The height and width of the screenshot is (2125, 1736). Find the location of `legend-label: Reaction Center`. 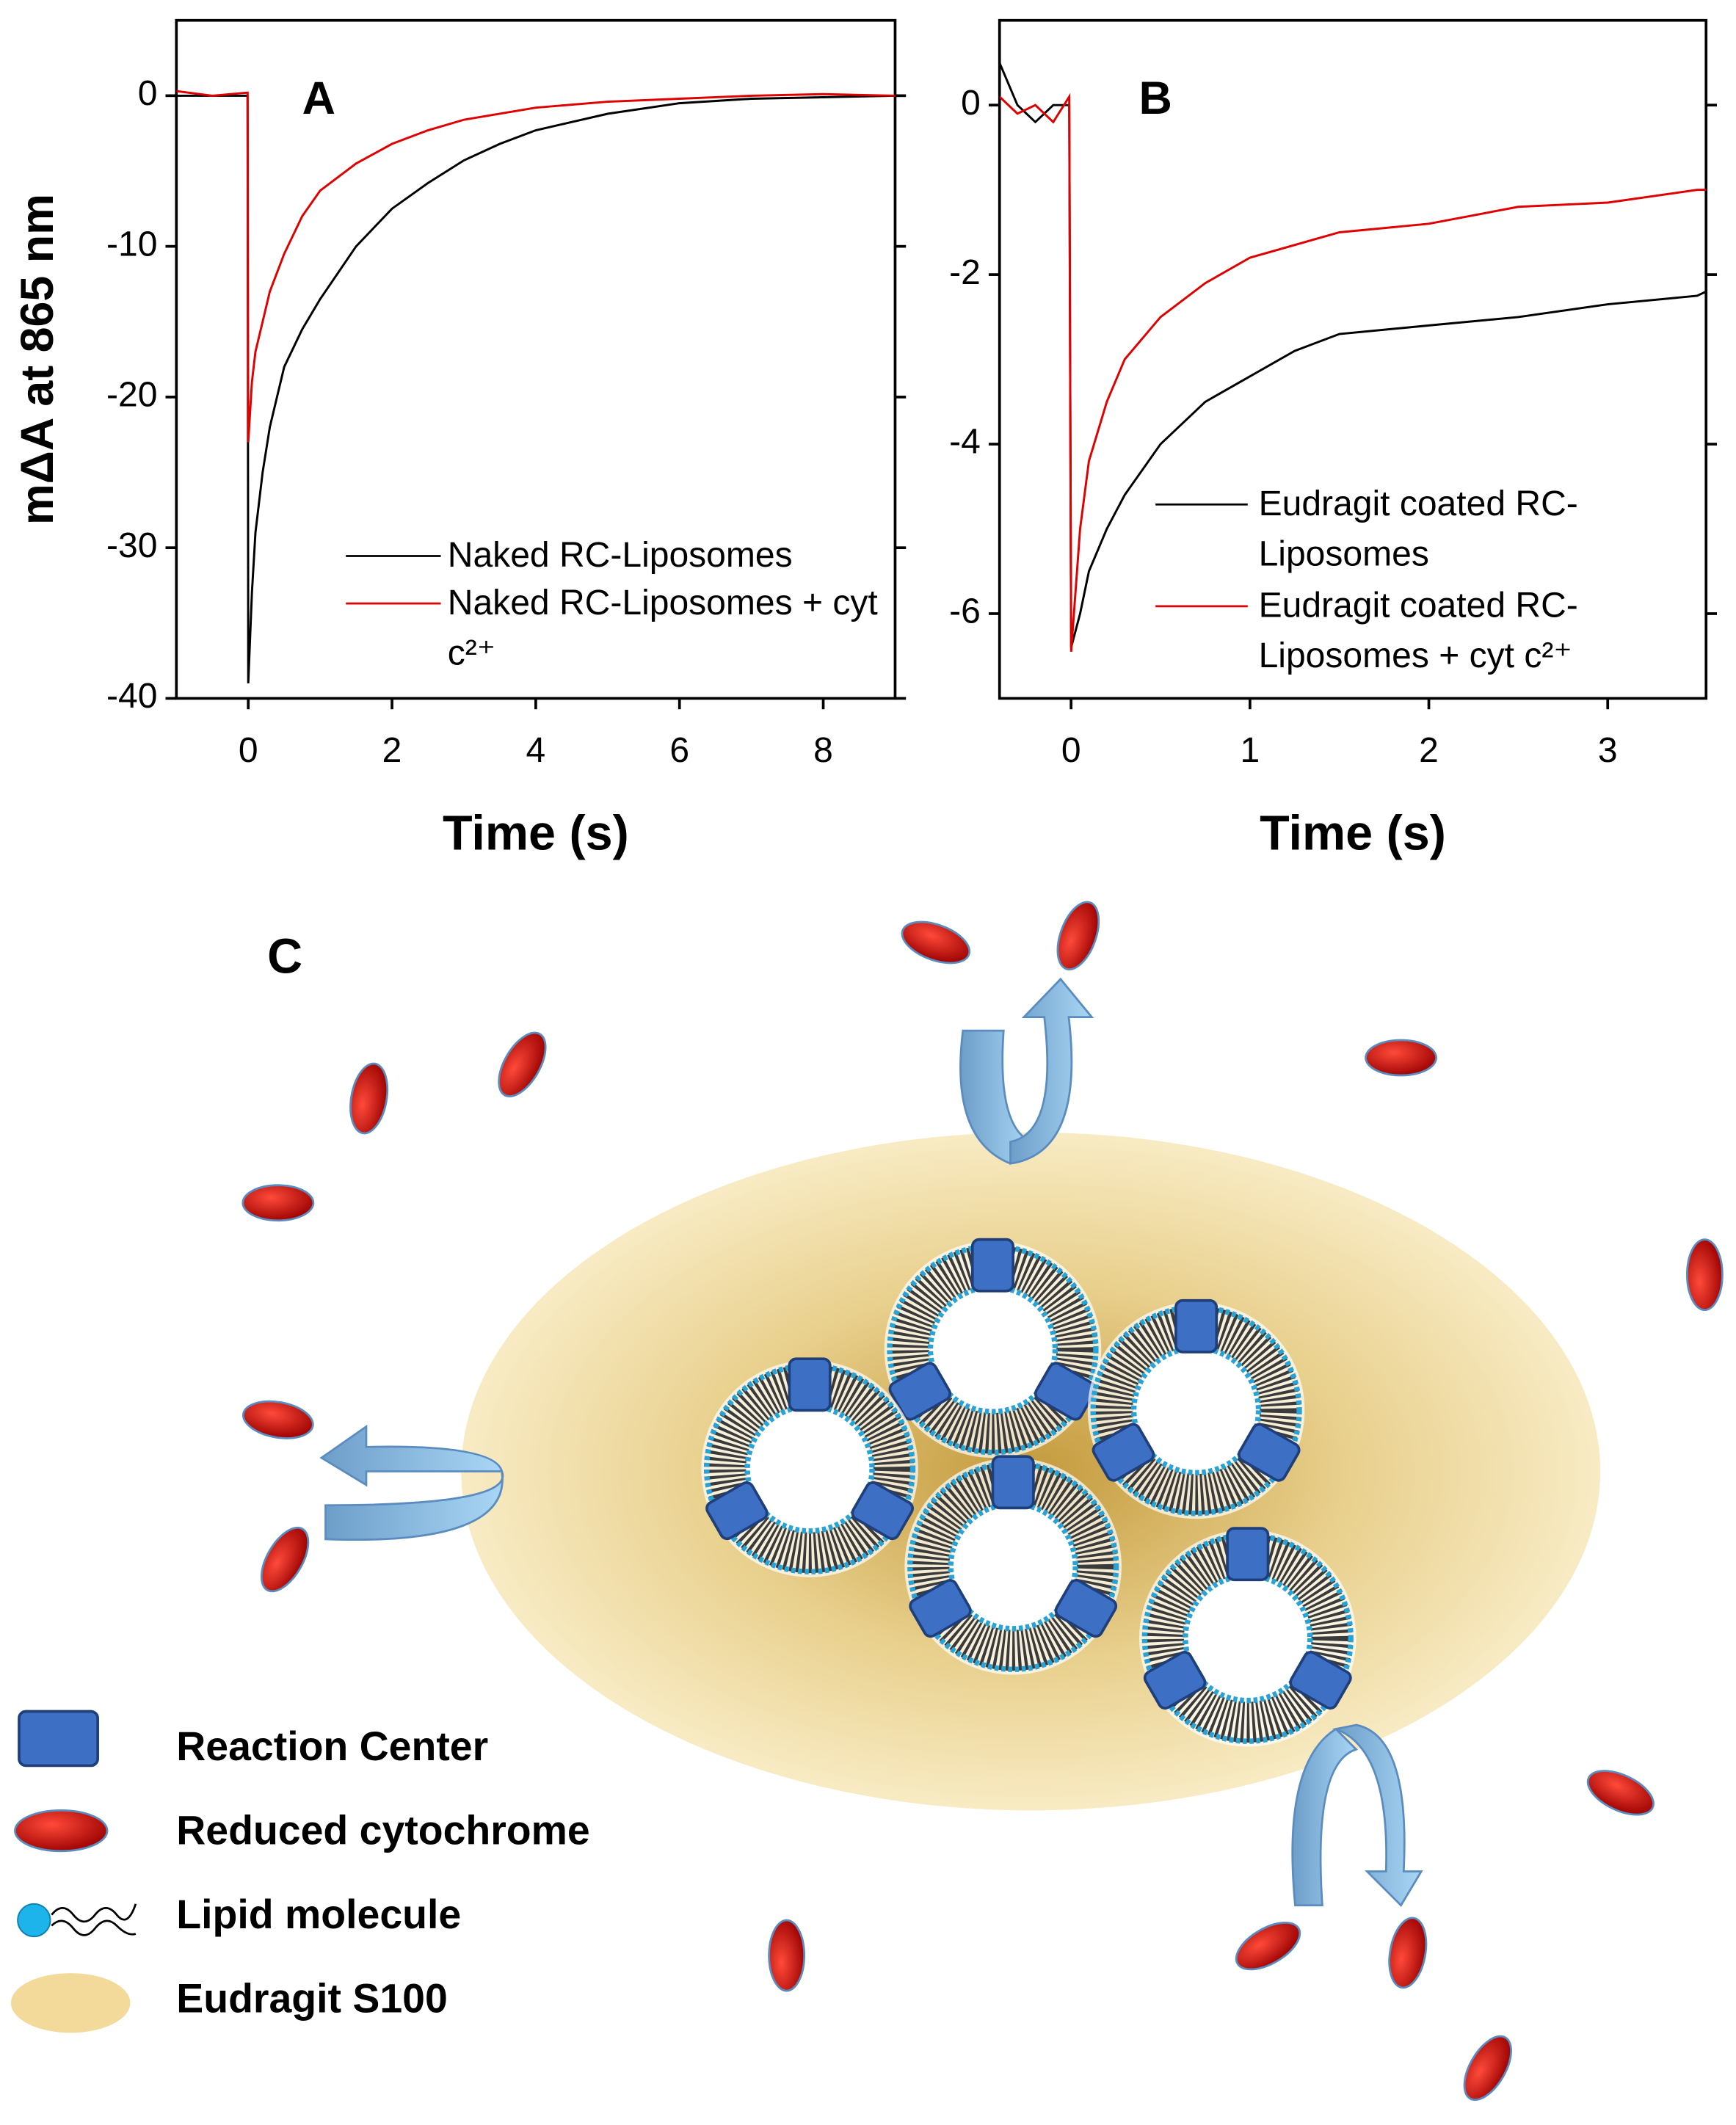

legend-label: Reaction Center is located at coordinates (332, 1746).